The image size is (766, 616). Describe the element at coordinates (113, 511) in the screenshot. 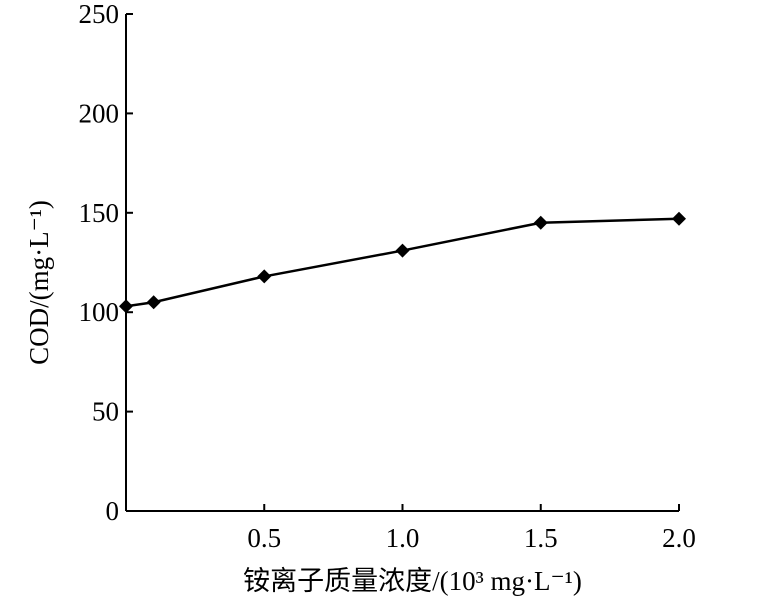

I see `y-tick-label: 0` at that location.